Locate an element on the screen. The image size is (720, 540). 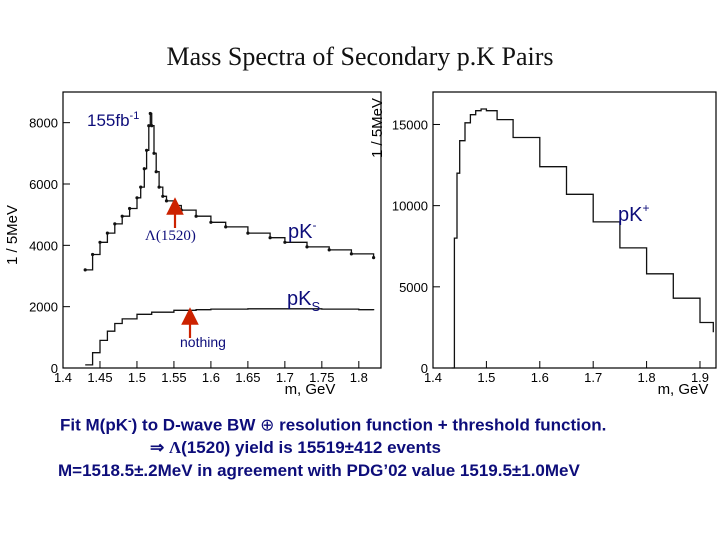
left-series-line-pk- is located at coordinates (230, 191).